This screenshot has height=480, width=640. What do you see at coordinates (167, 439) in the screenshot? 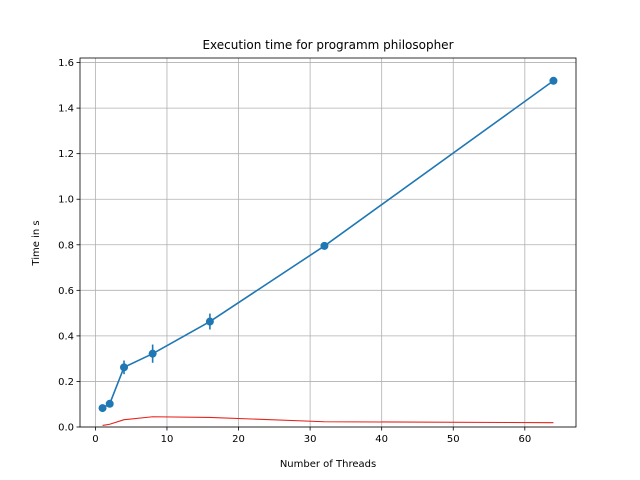
I see `x-tick-label: 10` at bounding box center [167, 439].